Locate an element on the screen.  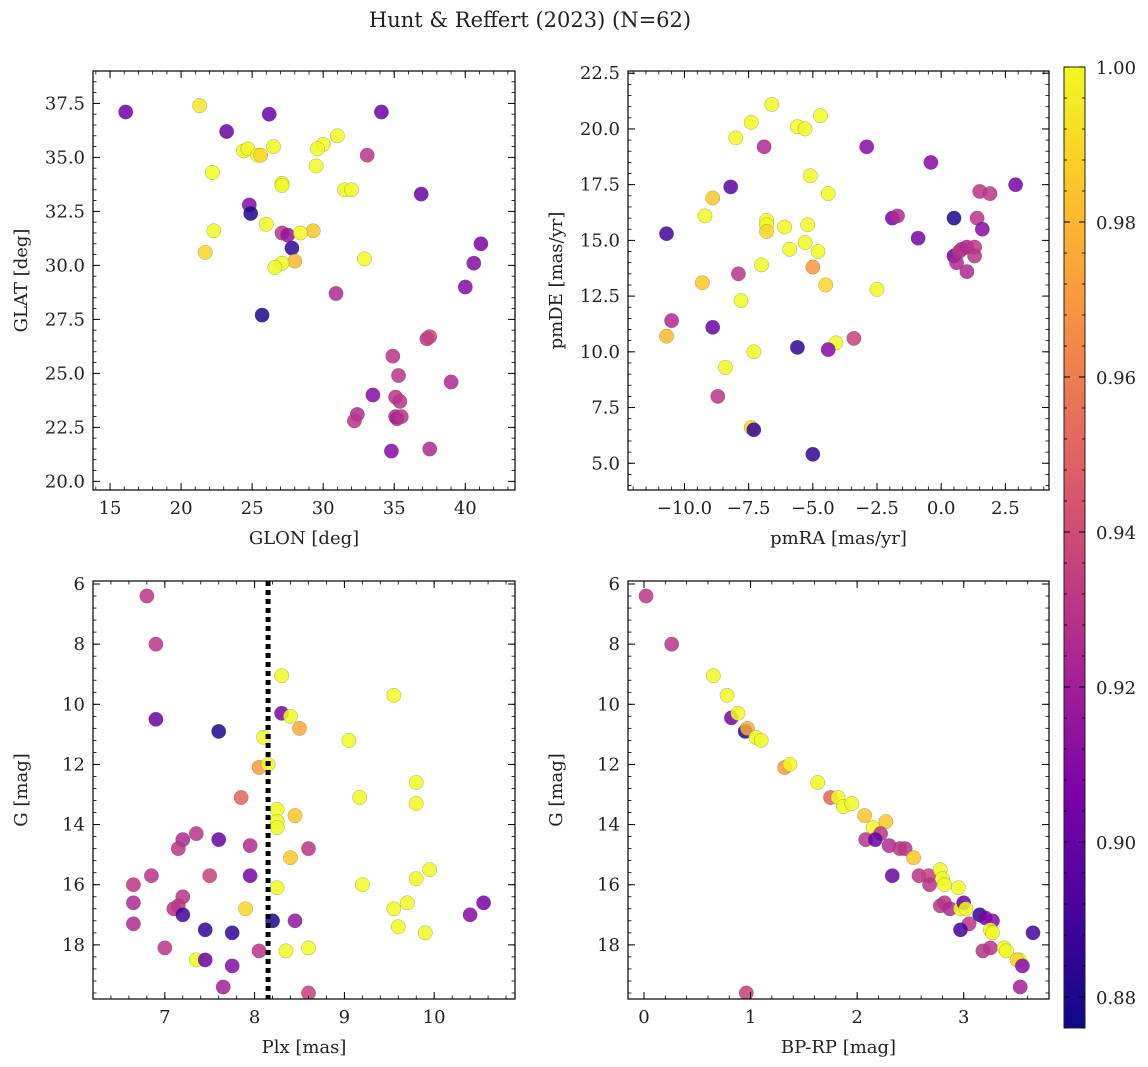
y-axis-label: pmDE [mas/yr] is located at coordinates (556, 281).